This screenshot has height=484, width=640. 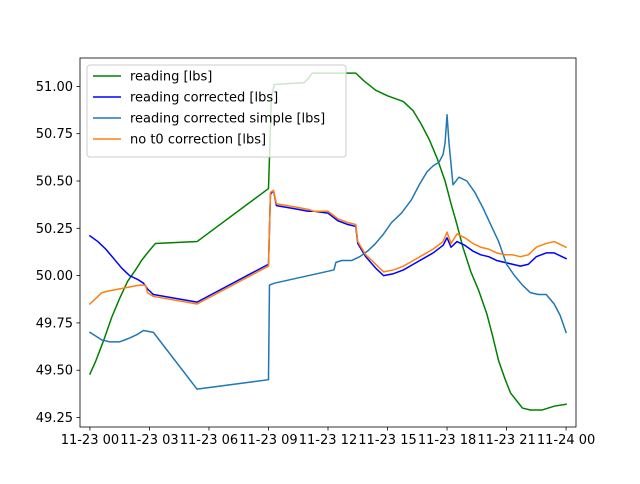 What do you see at coordinates (198, 140) in the screenshot?
I see `legend-label-3: no t0 correction [lbs]` at bounding box center [198, 140].